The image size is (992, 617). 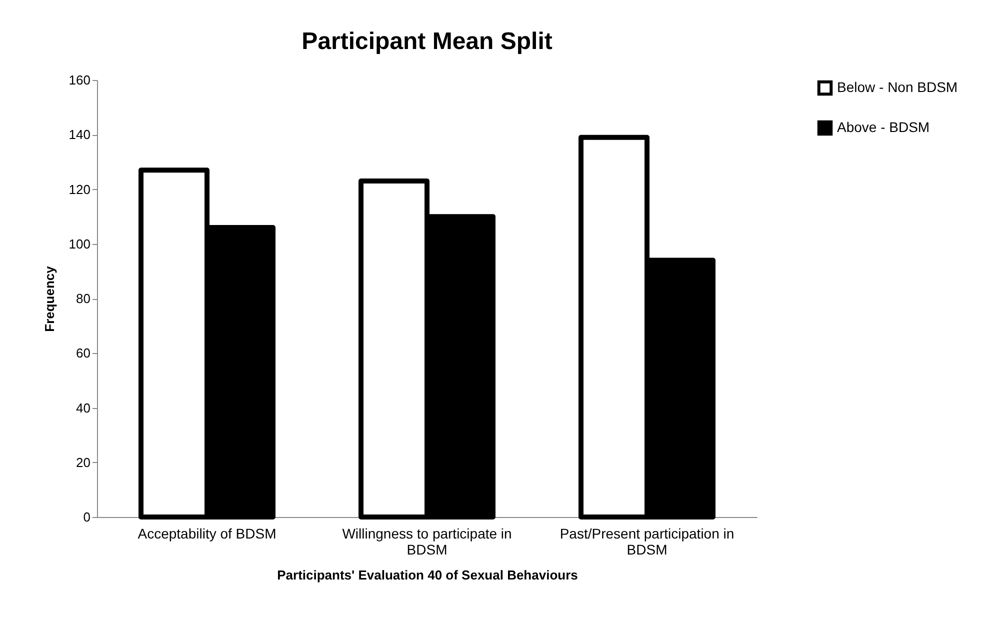 I want to click on y-tick-label: 120, so click(x=79, y=189).